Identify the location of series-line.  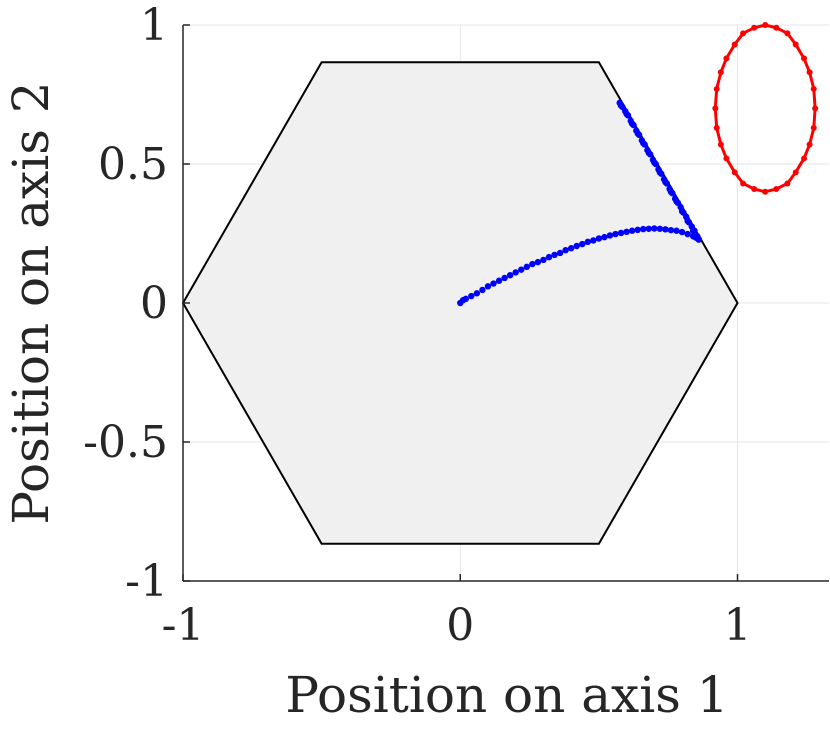
(765, 108).